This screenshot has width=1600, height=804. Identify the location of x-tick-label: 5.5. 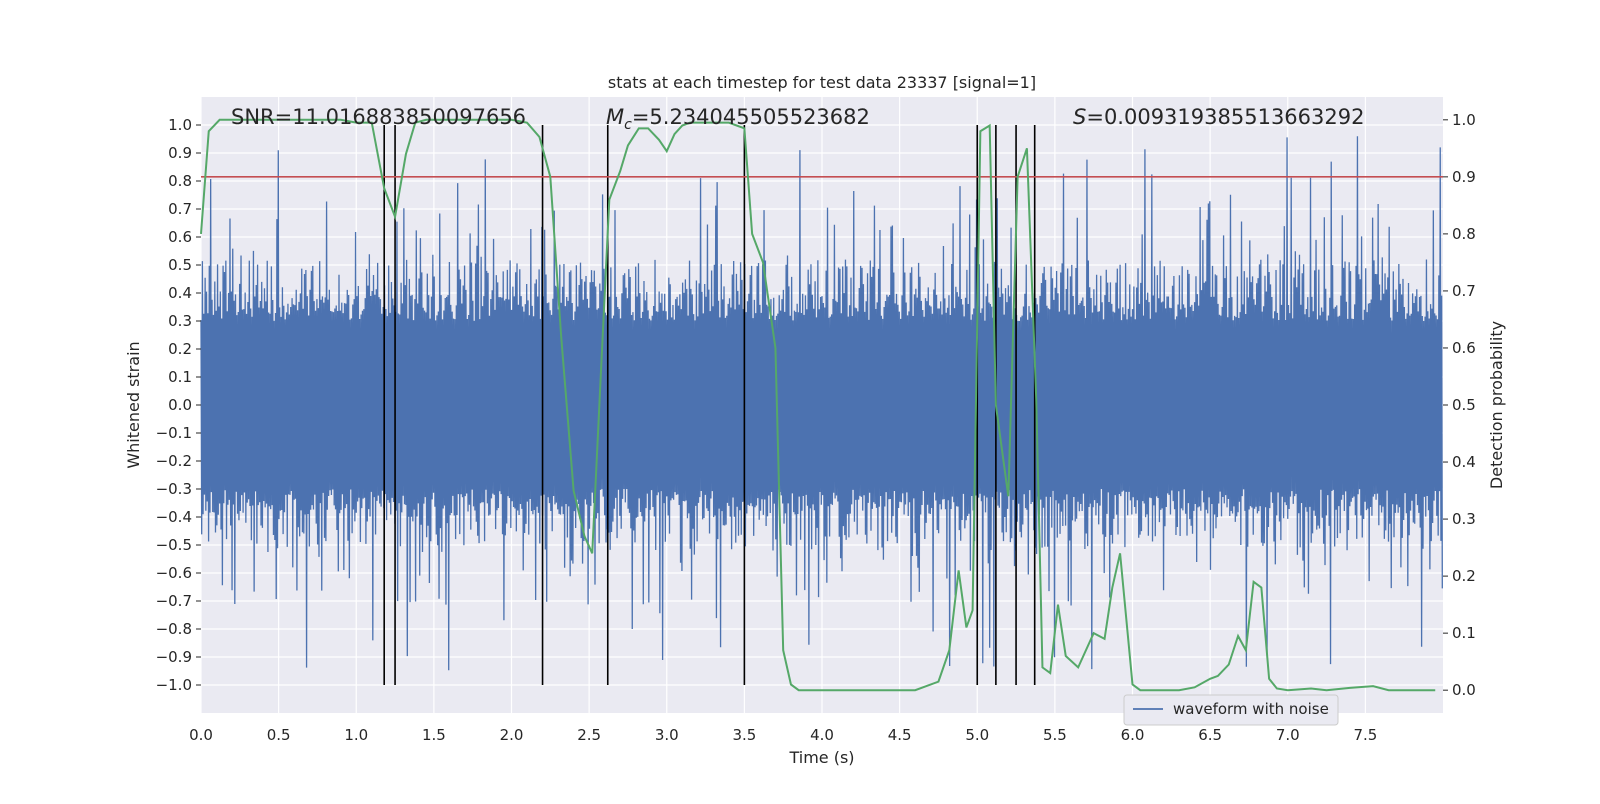
(1055, 735).